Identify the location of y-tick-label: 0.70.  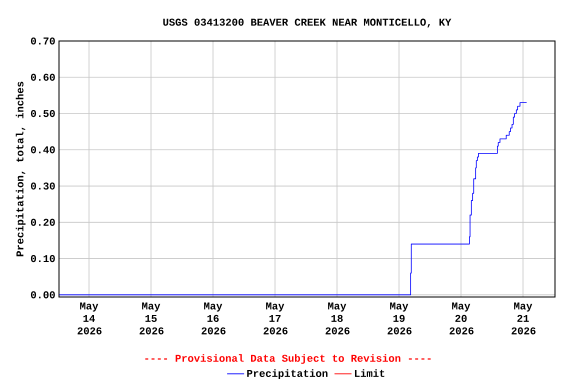
(42, 41).